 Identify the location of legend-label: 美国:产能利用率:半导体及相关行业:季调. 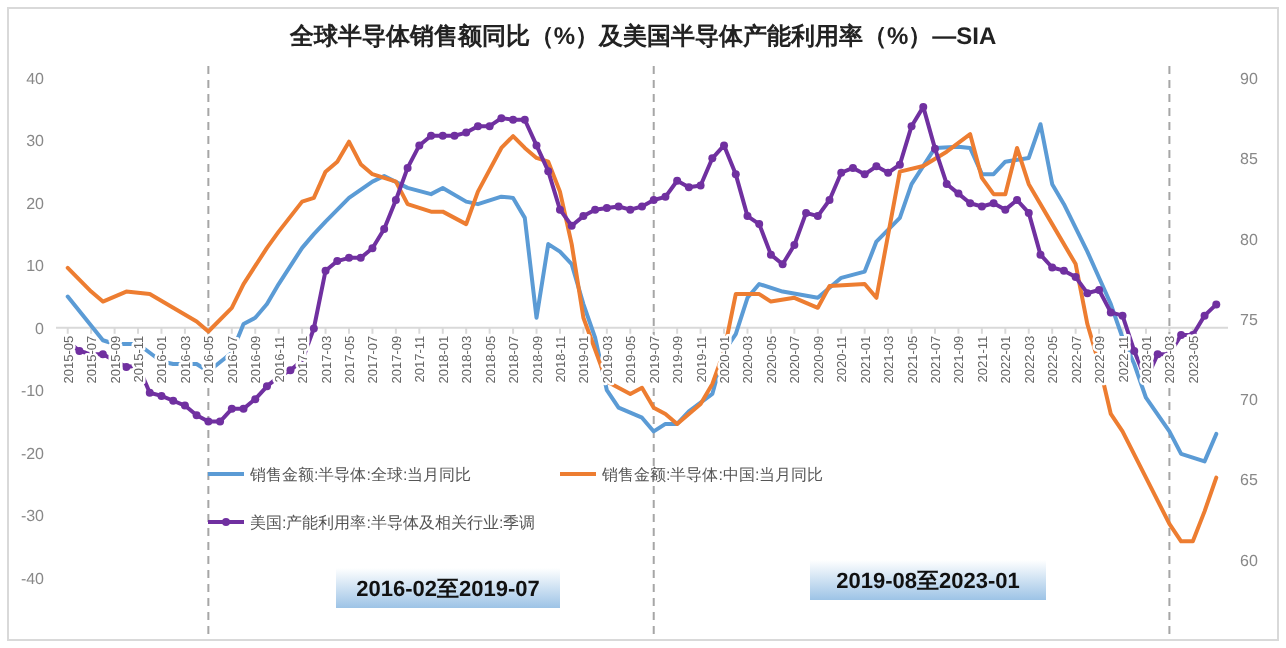
(393, 523).